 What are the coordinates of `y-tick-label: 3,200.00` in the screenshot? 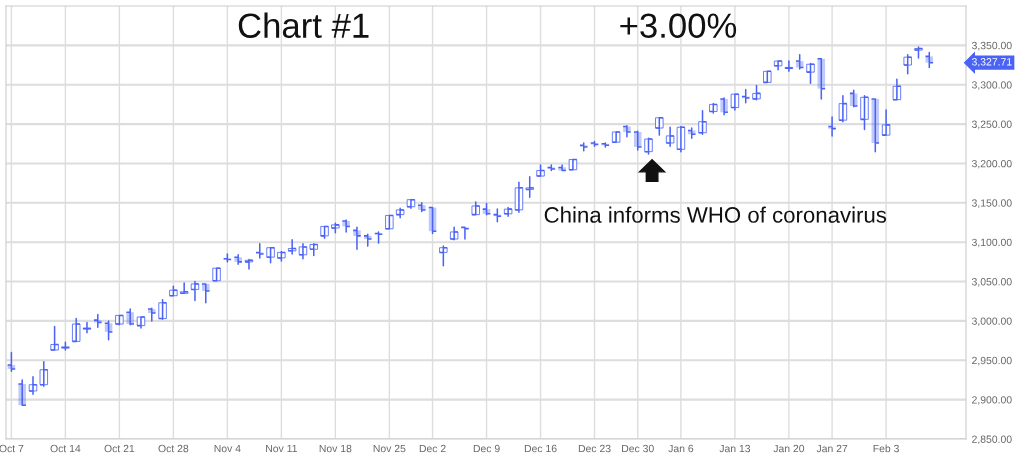 It's located at (991, 164).